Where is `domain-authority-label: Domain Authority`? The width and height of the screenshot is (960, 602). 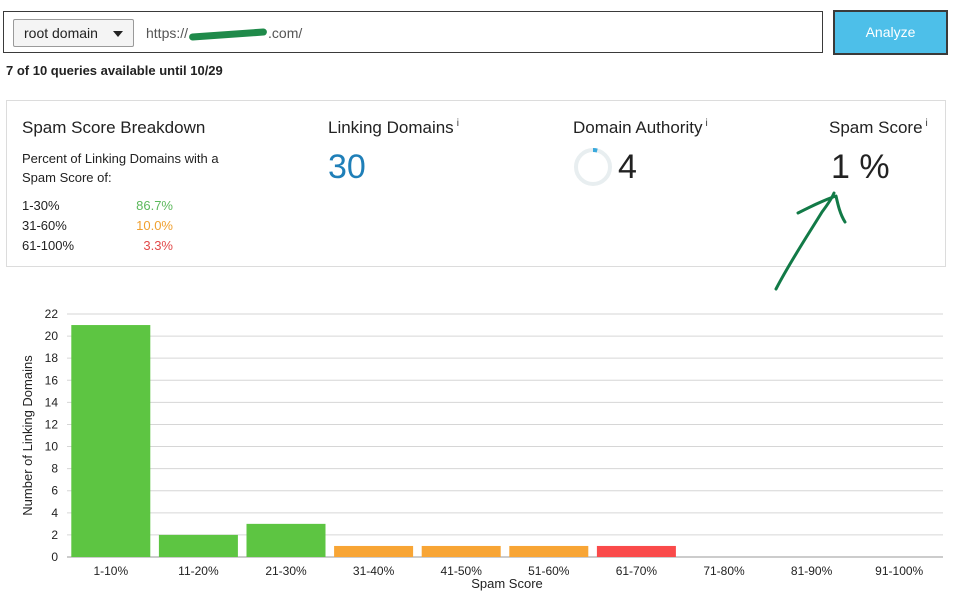 domain-authority-label: Domain Authority is located at coordinates (638, 127).